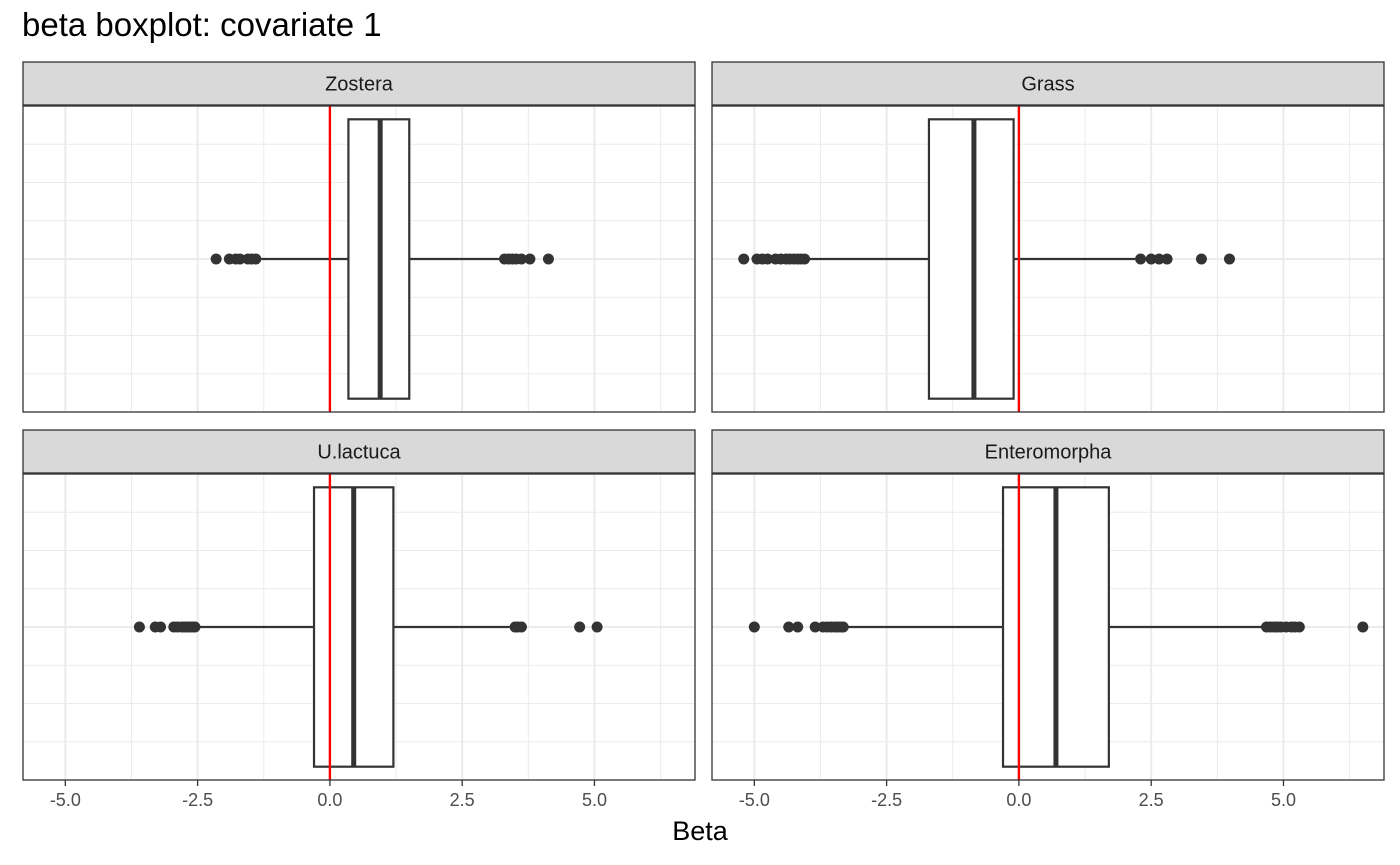 The height and width of the screenshot is (865, 1400). I want to click on x-axis-label: Beta, so click(700, 831).